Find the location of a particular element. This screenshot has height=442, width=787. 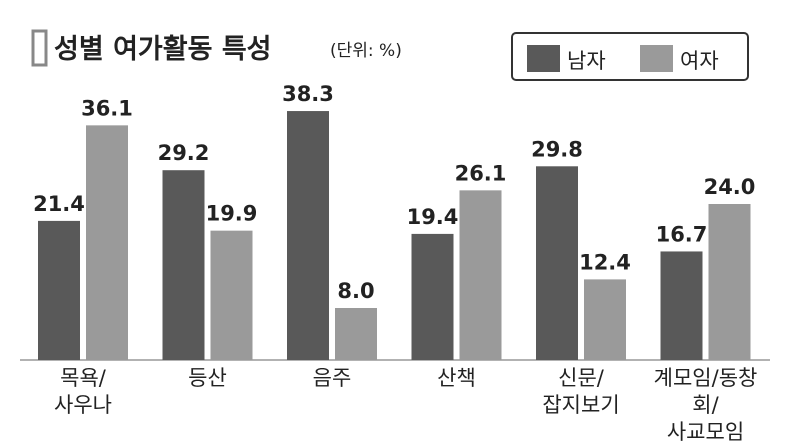

value-label: 19.9 is located at coordinates (232, 214).